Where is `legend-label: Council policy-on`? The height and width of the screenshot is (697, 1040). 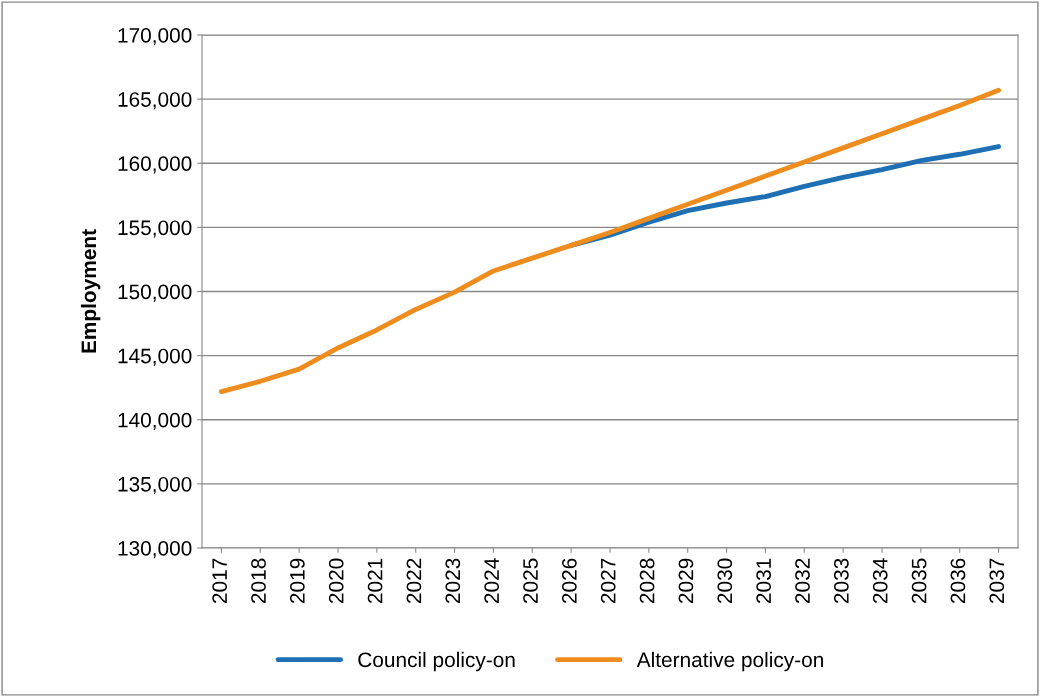
legend-label: Council policy-on is located at coordinates (436, 661).